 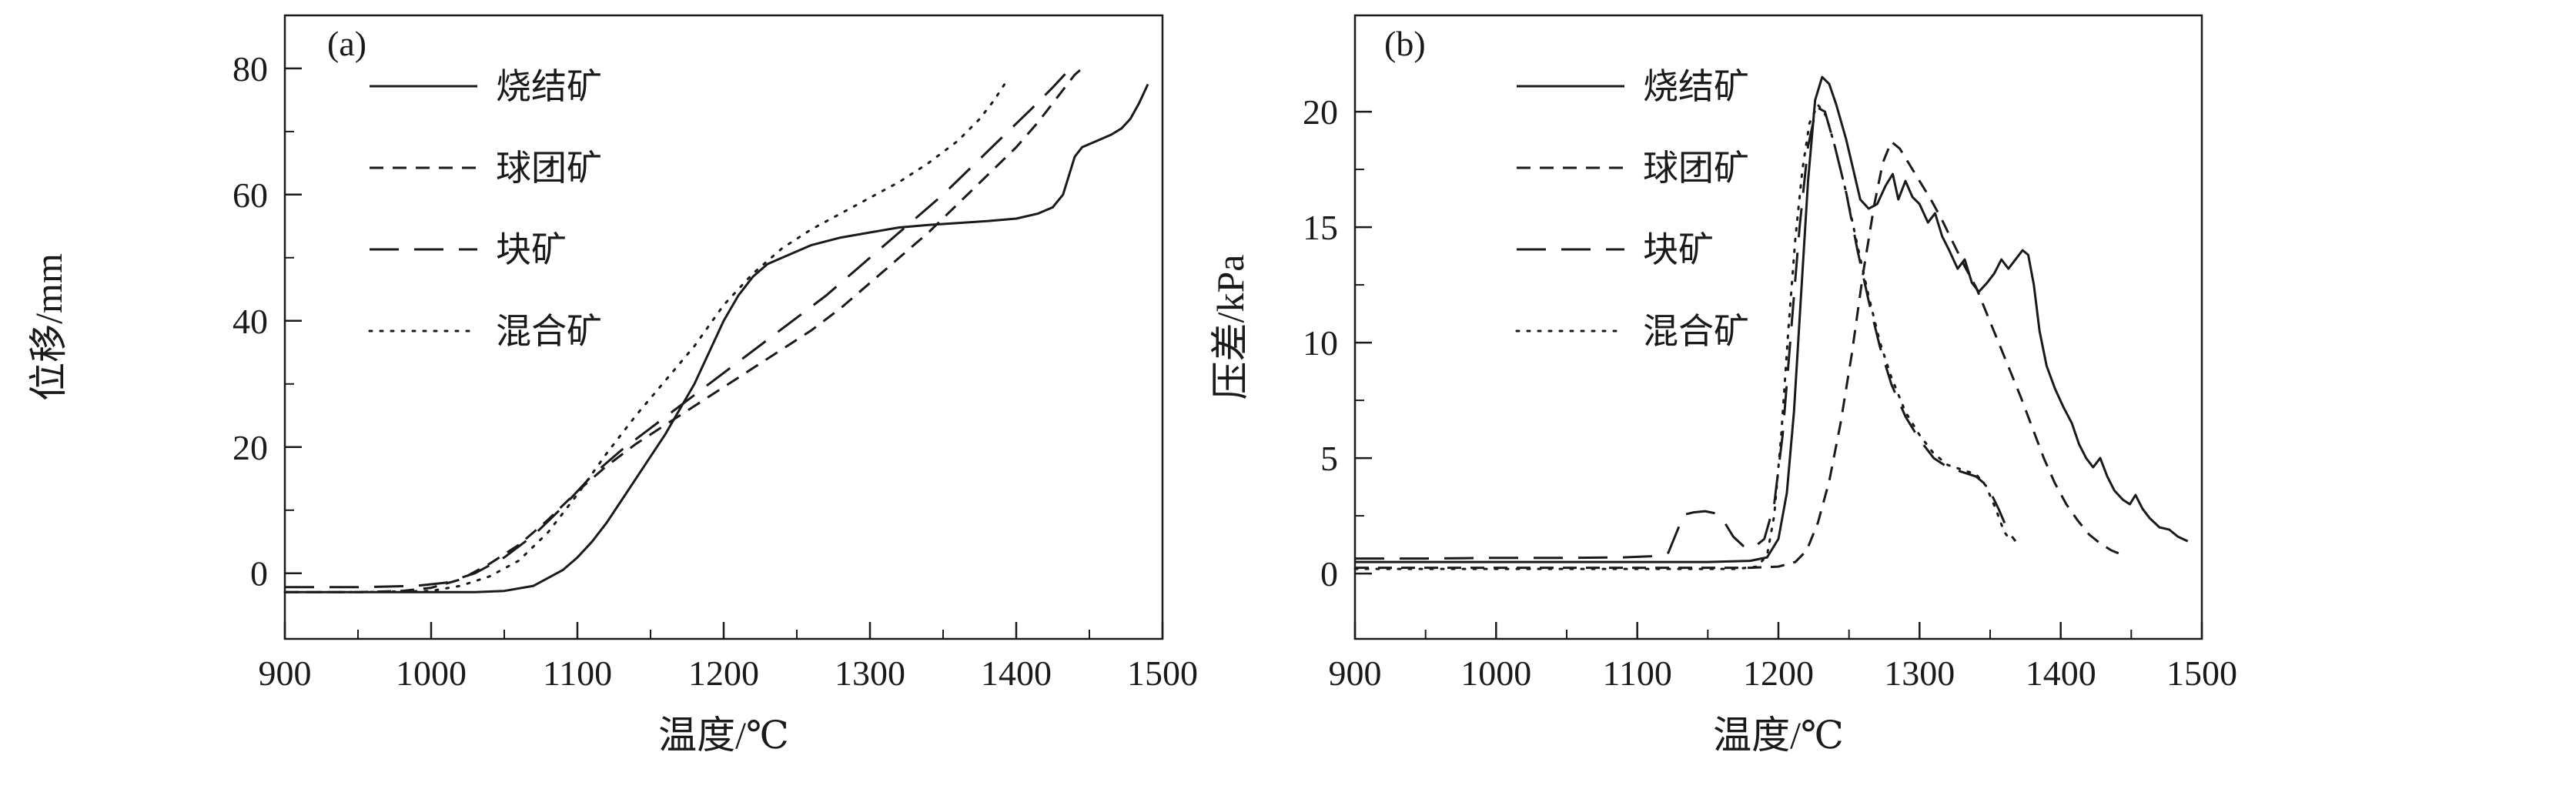 What do you see at coordinates (347, 44) in the screenshot?
I see `panel-label: (a)` at bounding box center [347, 44].